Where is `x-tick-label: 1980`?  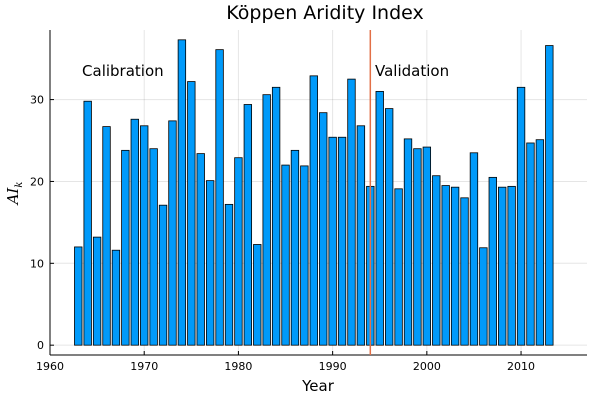 x-tick-label: 1980 is located at coordinates (238, 366).